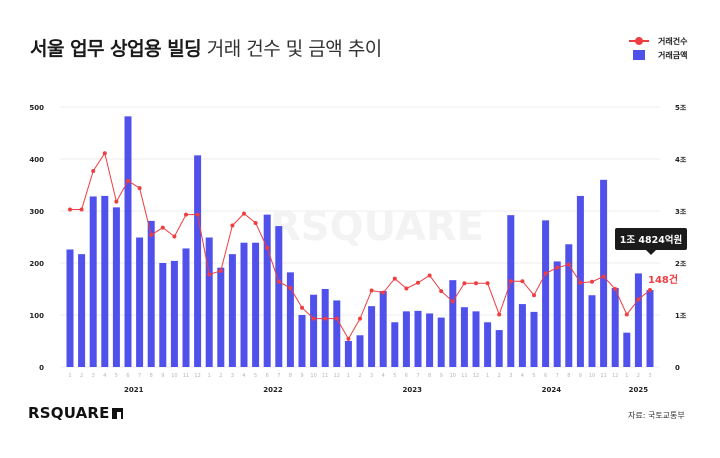 The image size is (720, 458). Describe the element at coordinates (657, 55) in the screenshot. I see `legend-item-amount: 거래금액` at that location.